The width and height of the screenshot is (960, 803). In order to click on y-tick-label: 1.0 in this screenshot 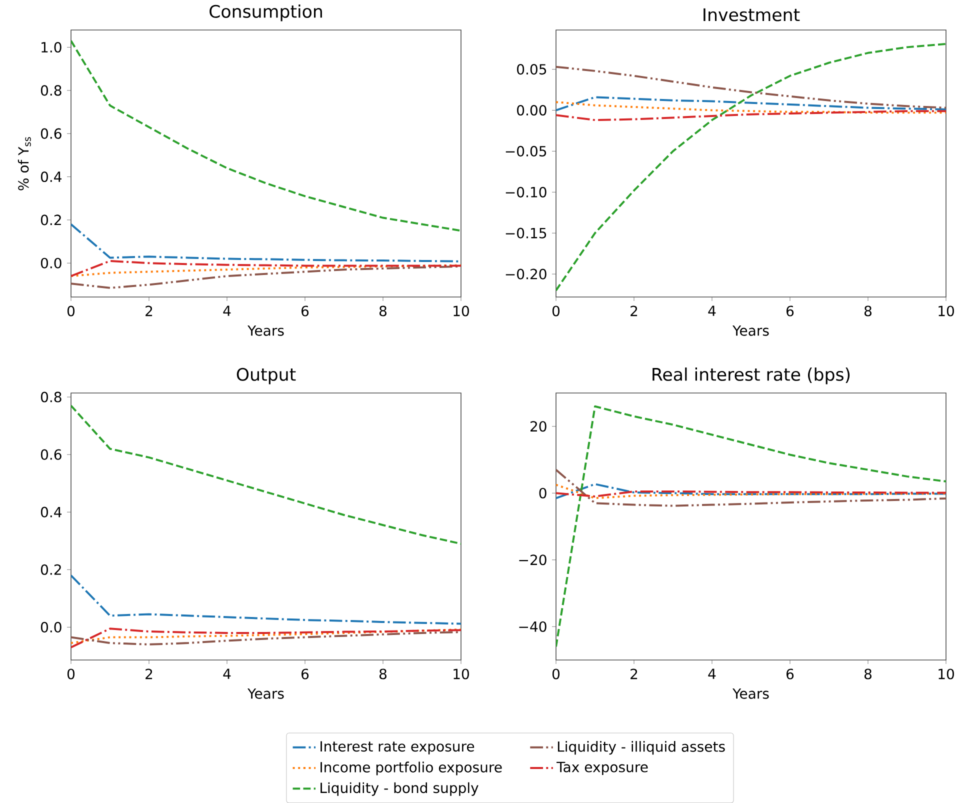, I will do `click(52, 47)`.